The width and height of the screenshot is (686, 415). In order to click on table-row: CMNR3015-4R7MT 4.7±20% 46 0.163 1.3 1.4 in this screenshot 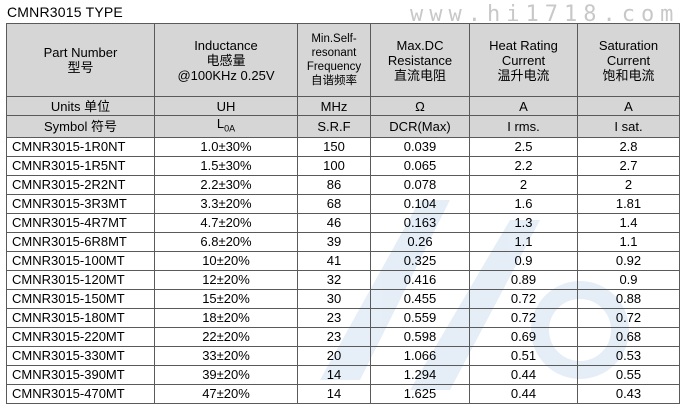, I will do `click(343, 222)`.